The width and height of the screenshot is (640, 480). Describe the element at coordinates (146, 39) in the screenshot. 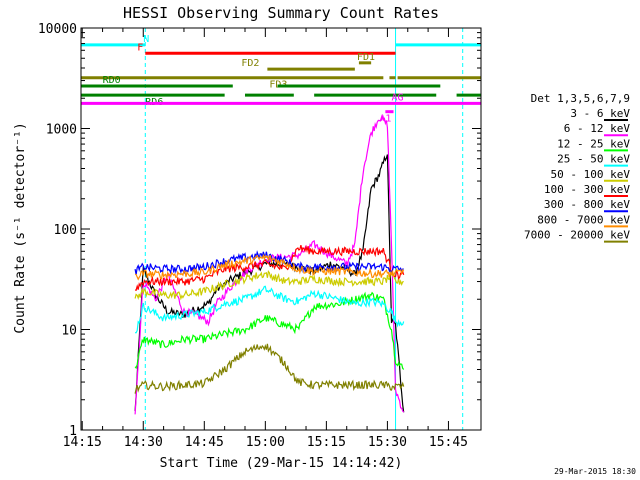

I see `flag-label: N` at that location.